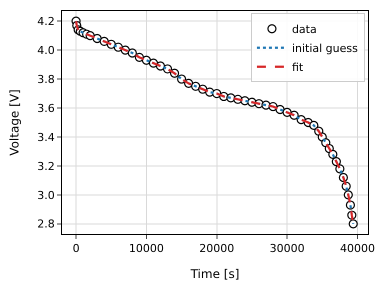 The height and width of the screenshot is (289, 390). What do you see at coordinates (46, 108) in the screenshot?
I see `y-tick-label: 3.6` at bounding box center [46, 108].